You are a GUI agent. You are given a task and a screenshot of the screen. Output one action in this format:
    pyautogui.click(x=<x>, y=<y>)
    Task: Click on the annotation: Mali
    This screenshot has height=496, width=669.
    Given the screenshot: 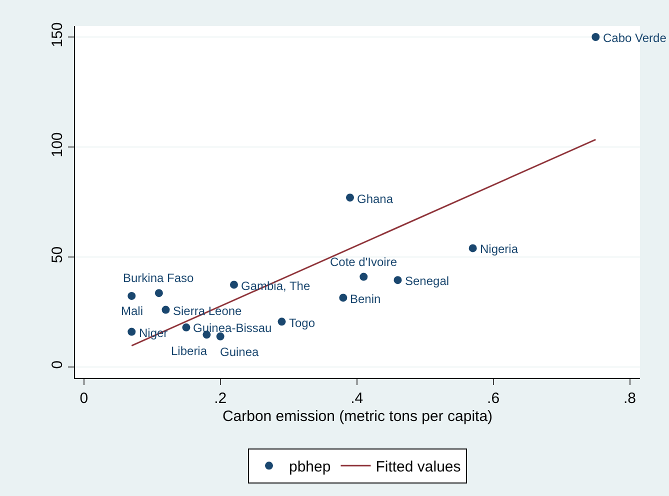 What is the action you would take?
    pyautogui.click(x=132, y=311)
    